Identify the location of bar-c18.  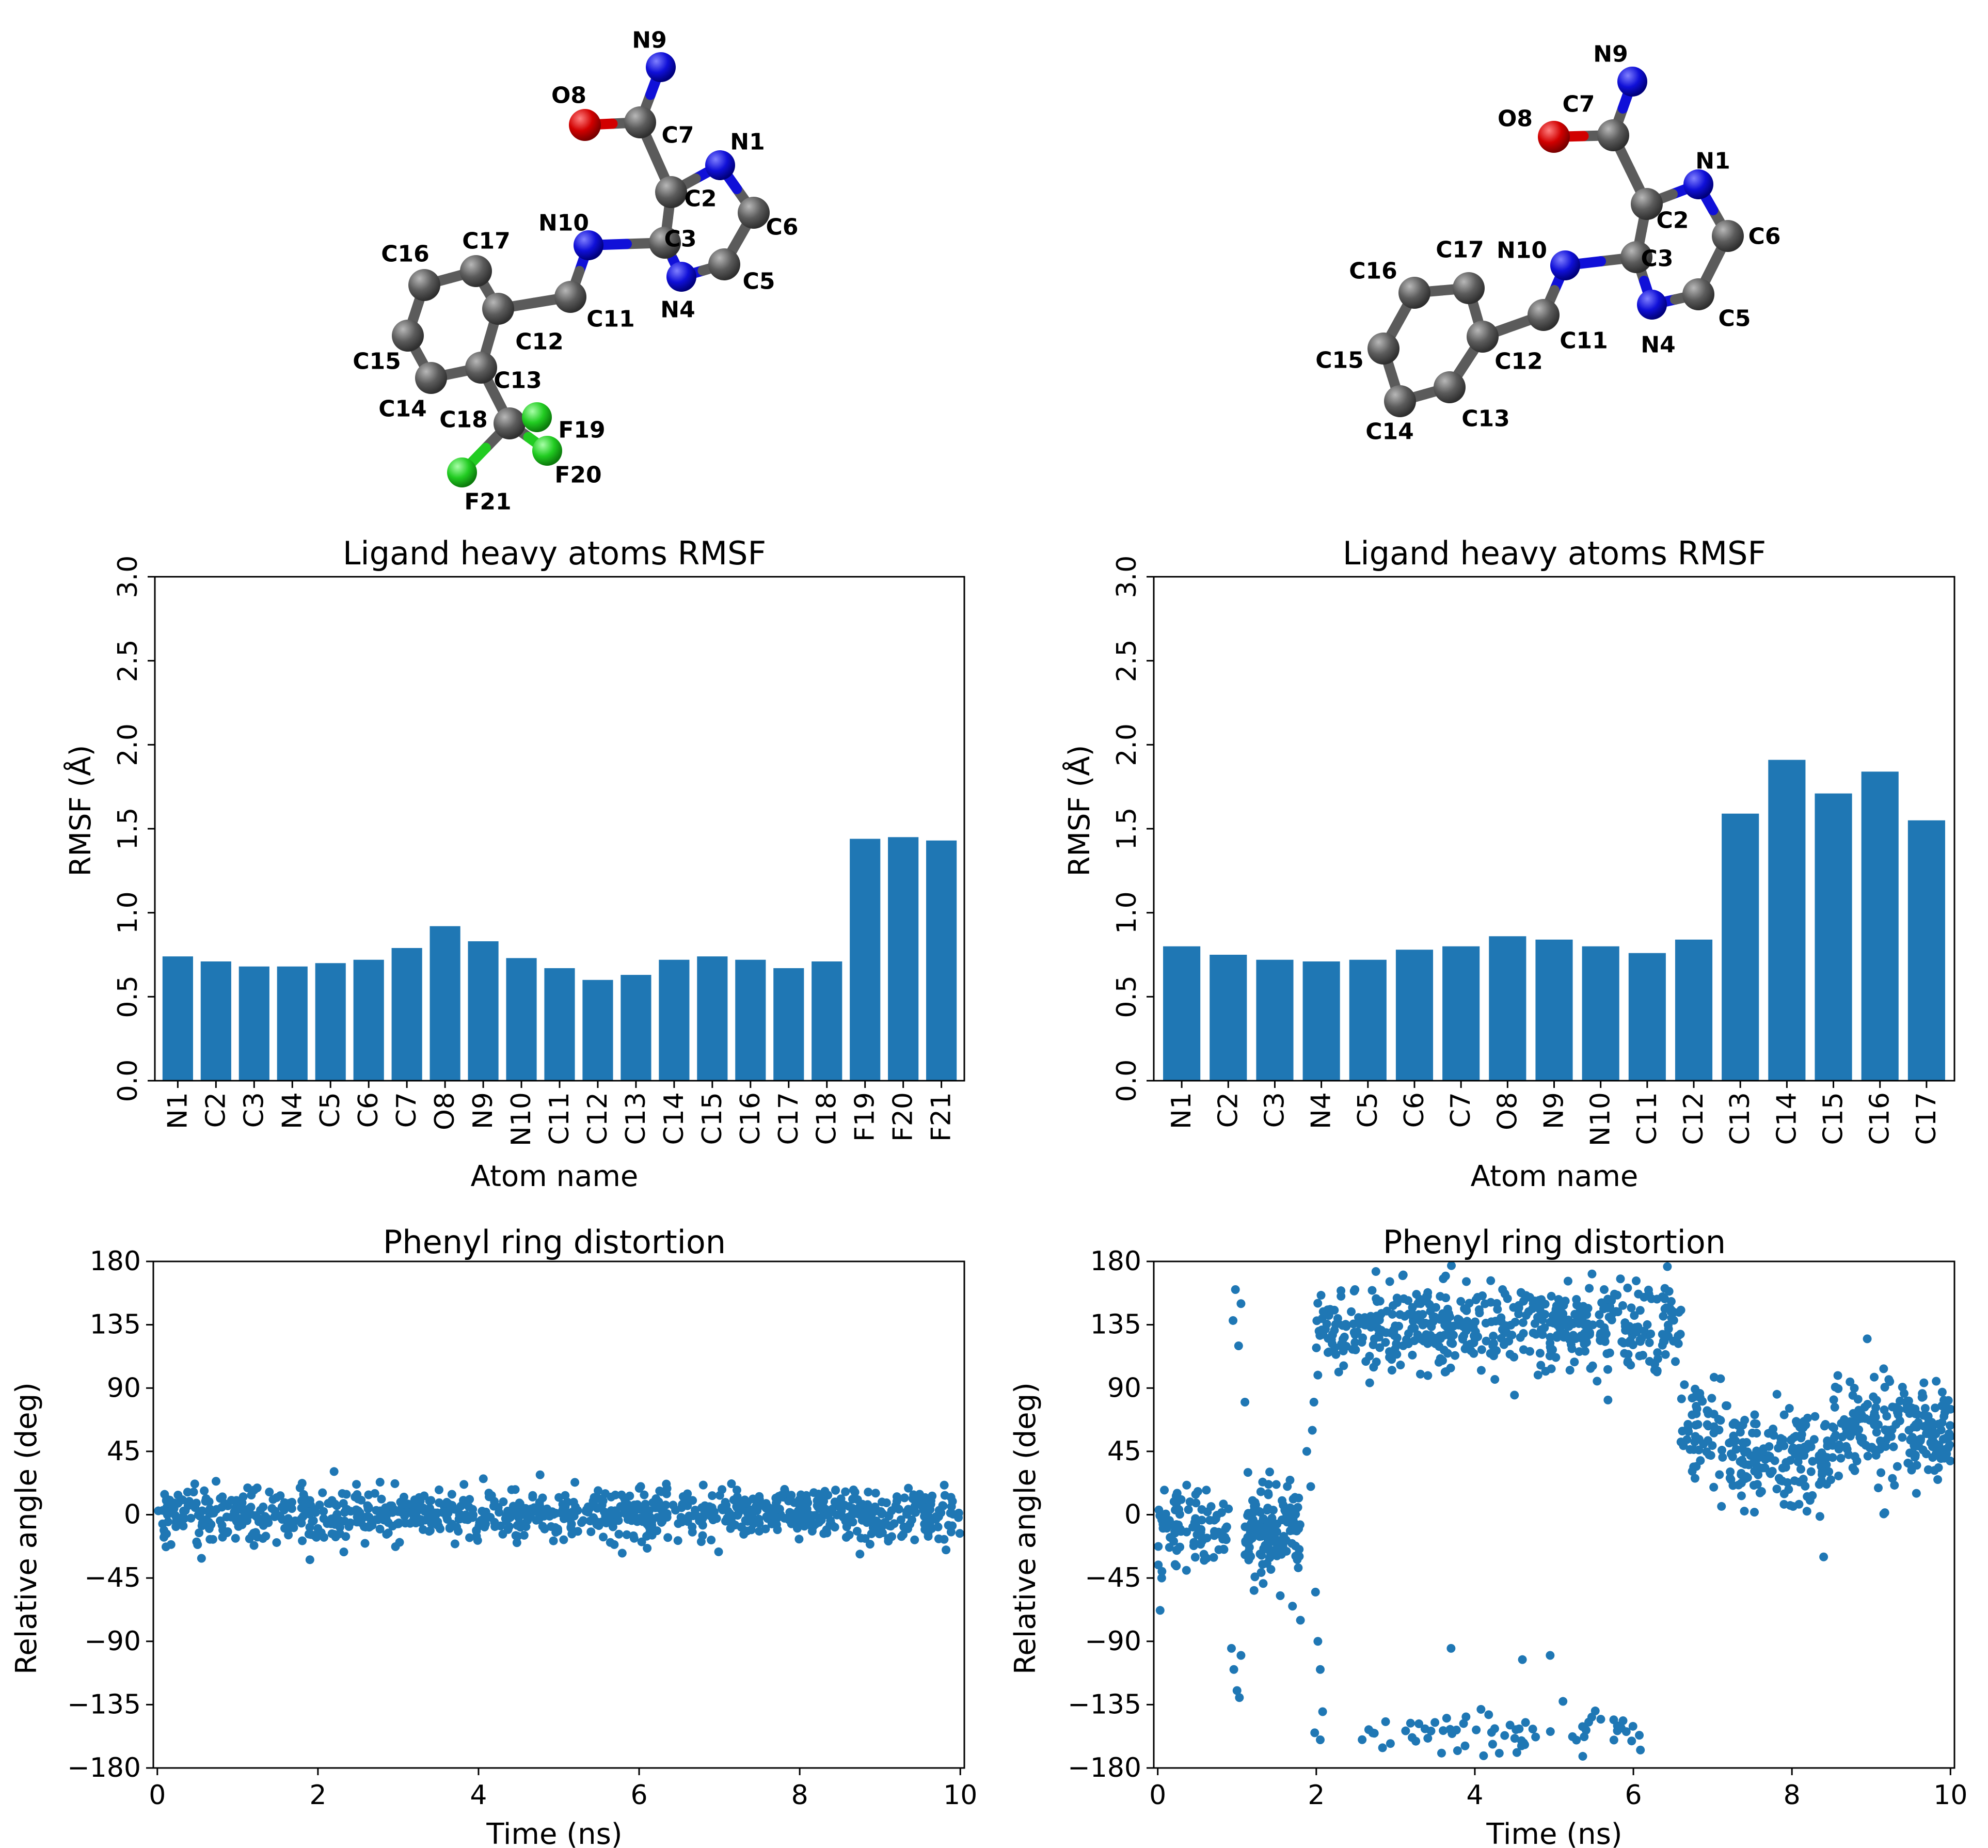
(827, 1021).